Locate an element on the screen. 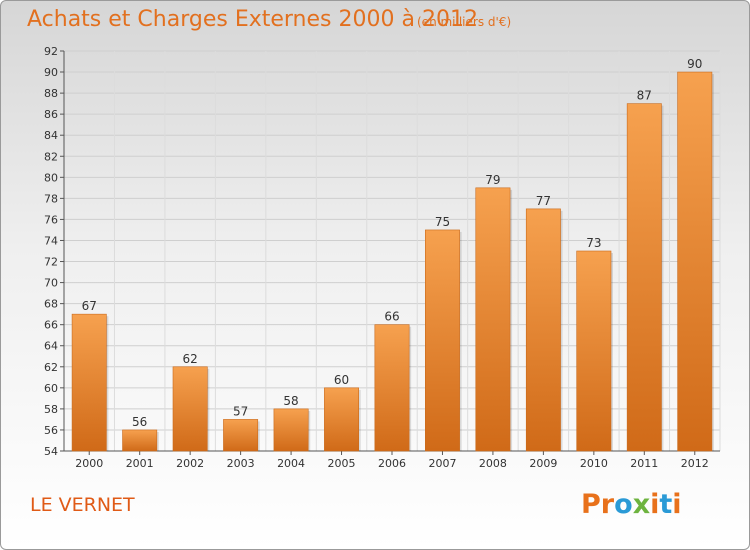 The image size is (750, 550). bar-2010 is located at coordinates (594, 351).